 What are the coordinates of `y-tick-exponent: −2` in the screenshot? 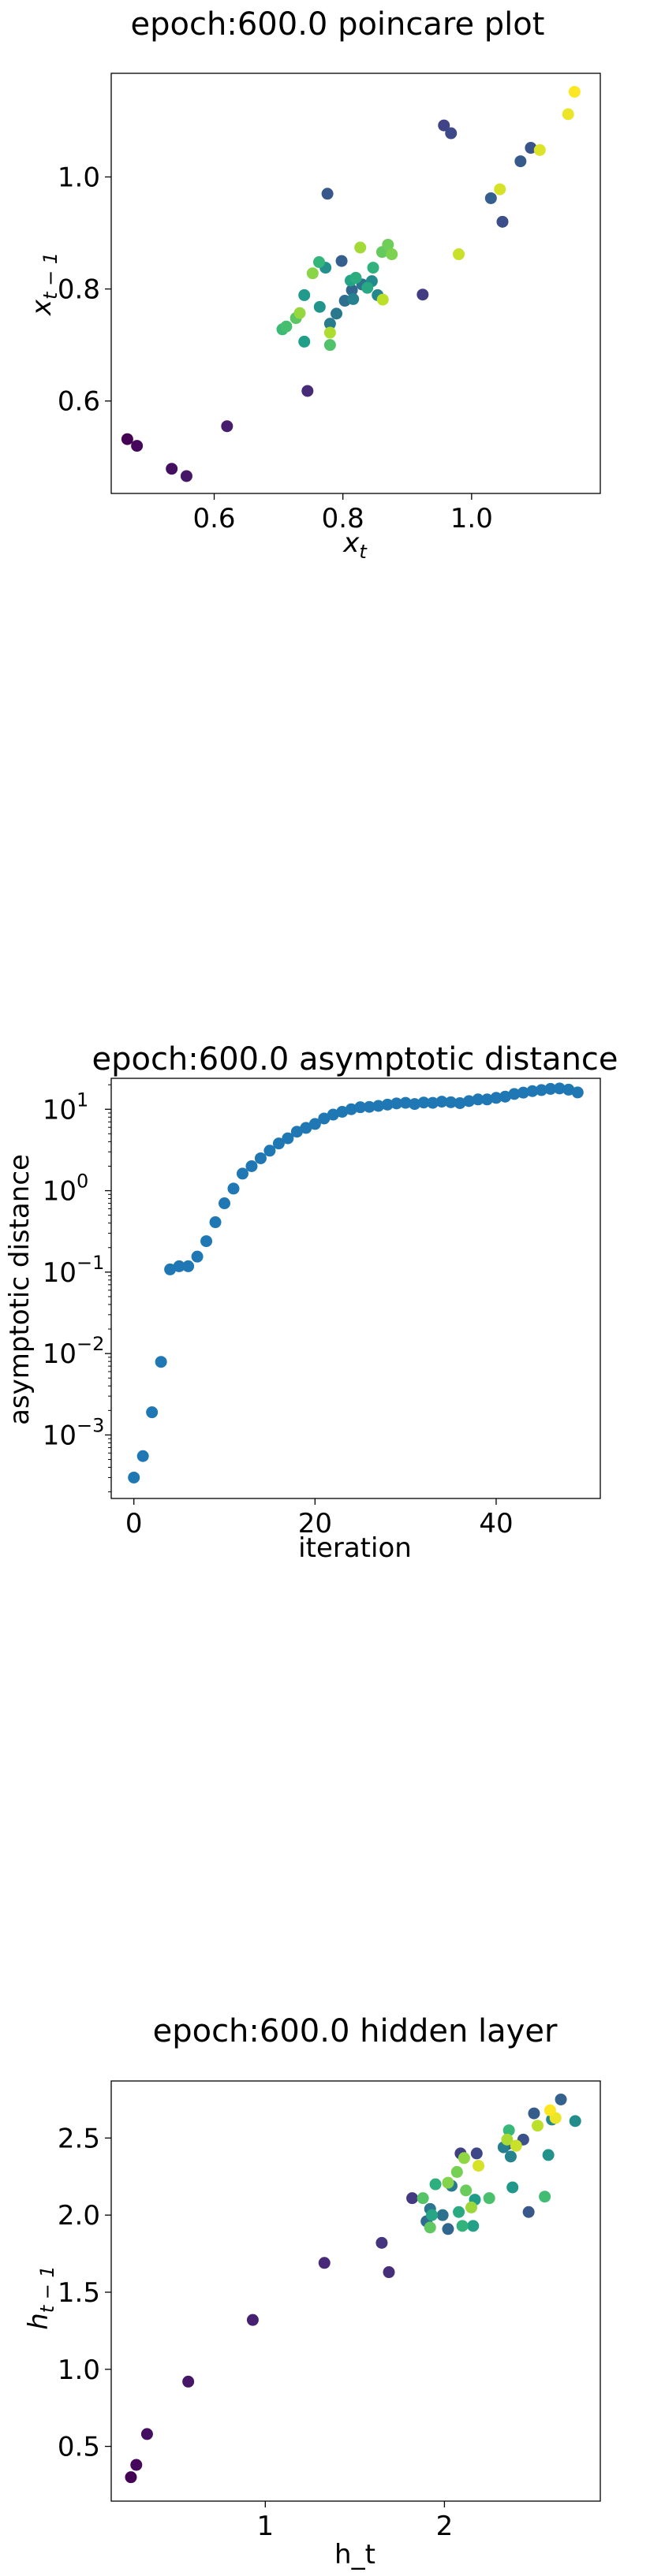 It's located at (90, 1344).